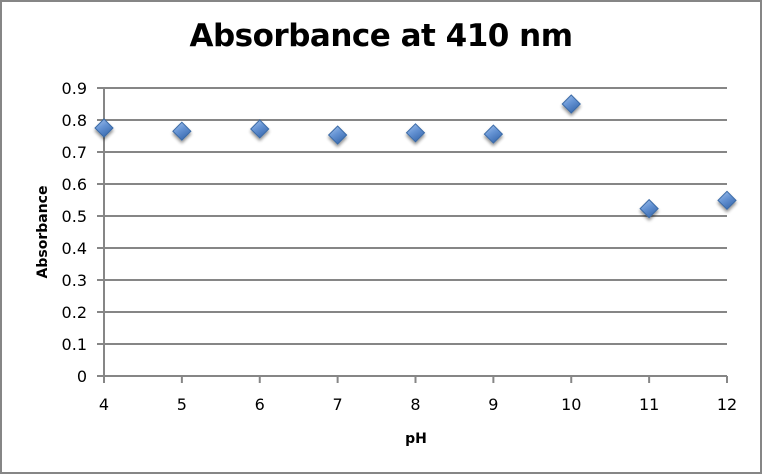  What do you see at coordinates (74, 280) in the screenshot?
I see `y-tick-label: 0.3` at bounding box center [74, 280].